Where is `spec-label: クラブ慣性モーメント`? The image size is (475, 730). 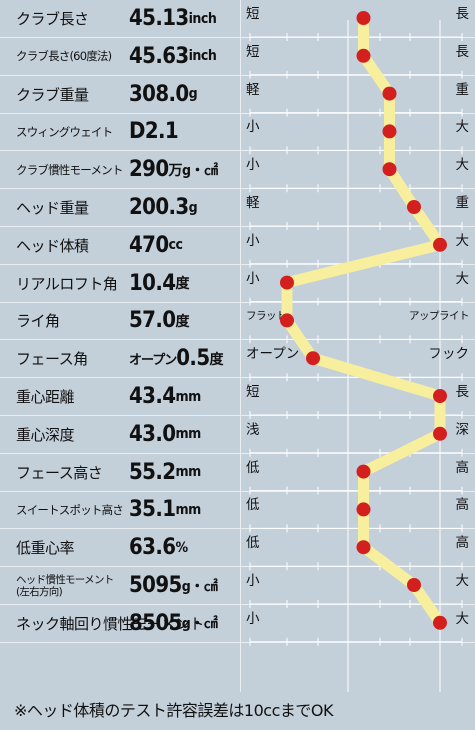
spec-label: クラブ慣性モーメント is located at coordinates (69, 169).